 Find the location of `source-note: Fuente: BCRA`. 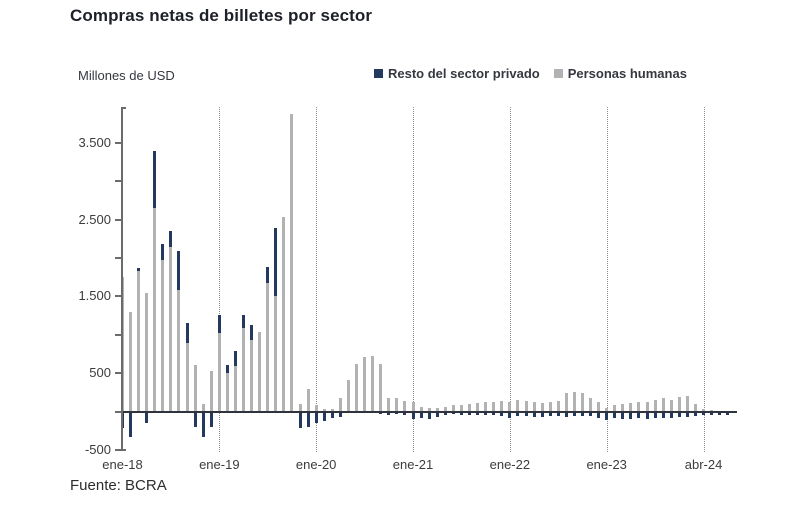

source-note: Fuente: BCRA is located at coordinates (118, 485).